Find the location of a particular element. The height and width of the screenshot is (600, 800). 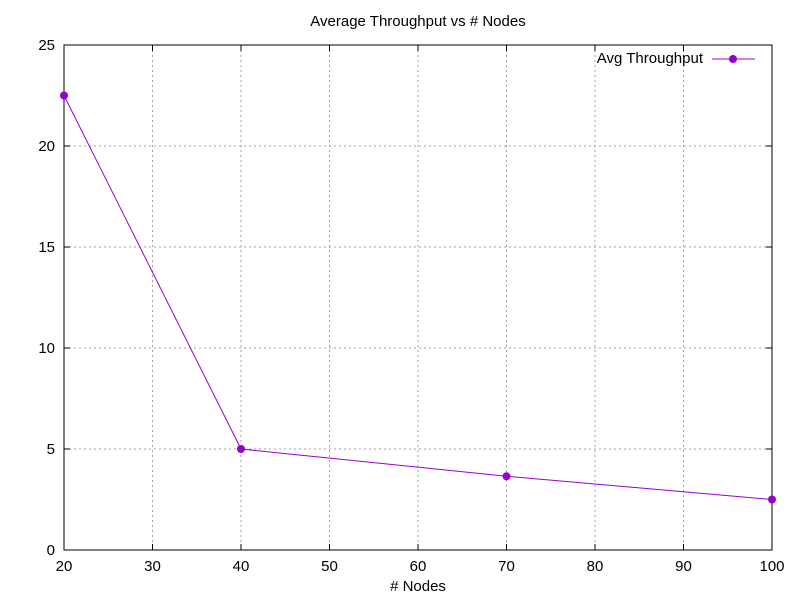

legend-label: Avg Throughput is located at coordinates (650, 58).